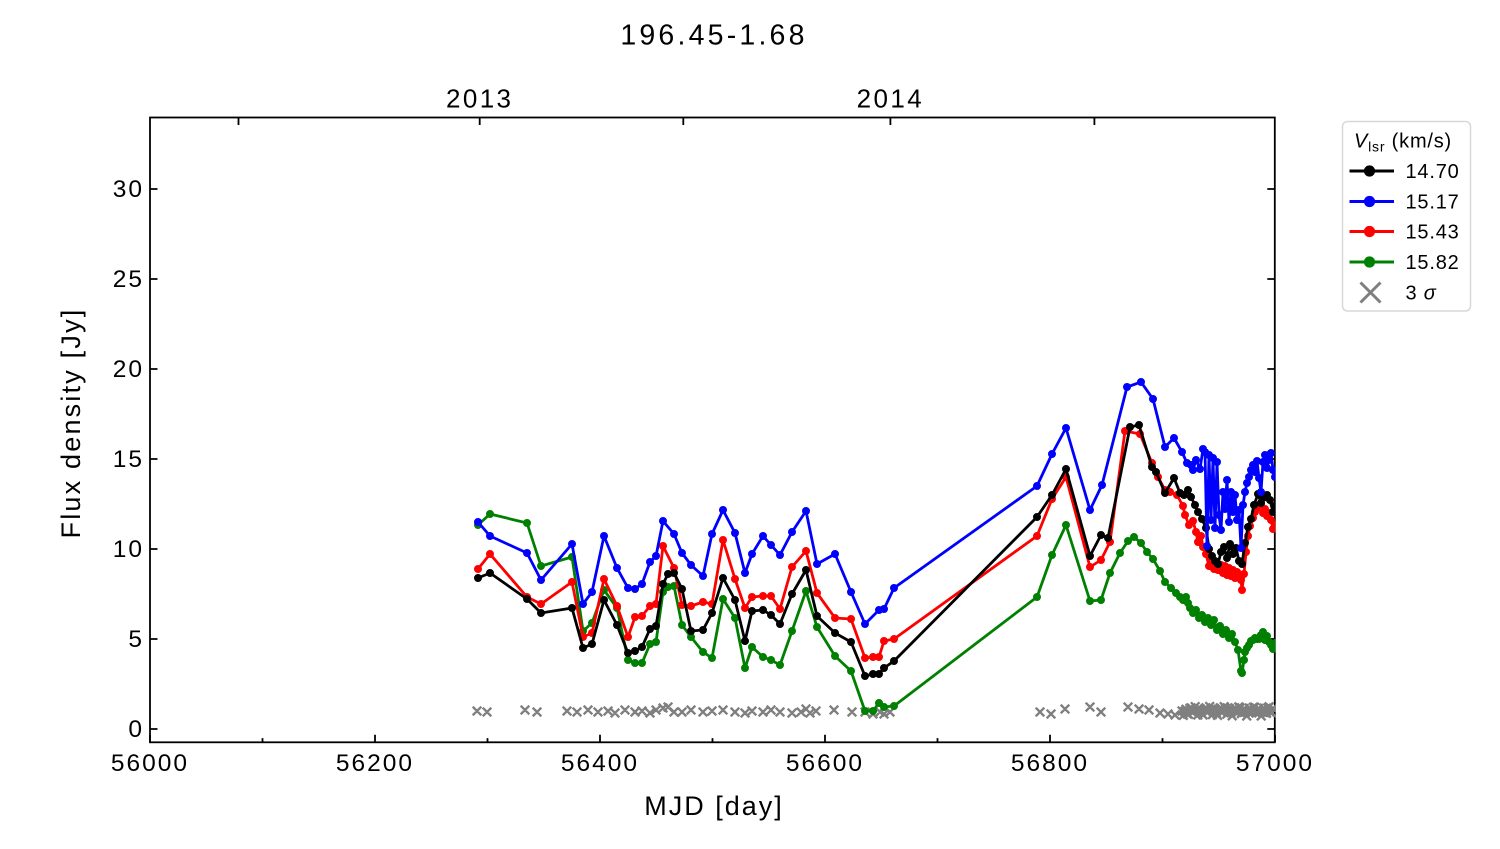 The width and height of the screenshot is (1500, 849). What do you see at coordinates (1433, 263) in the screenshot?
I see `svg-text: 15.82` at bounding box center [1433, 263].